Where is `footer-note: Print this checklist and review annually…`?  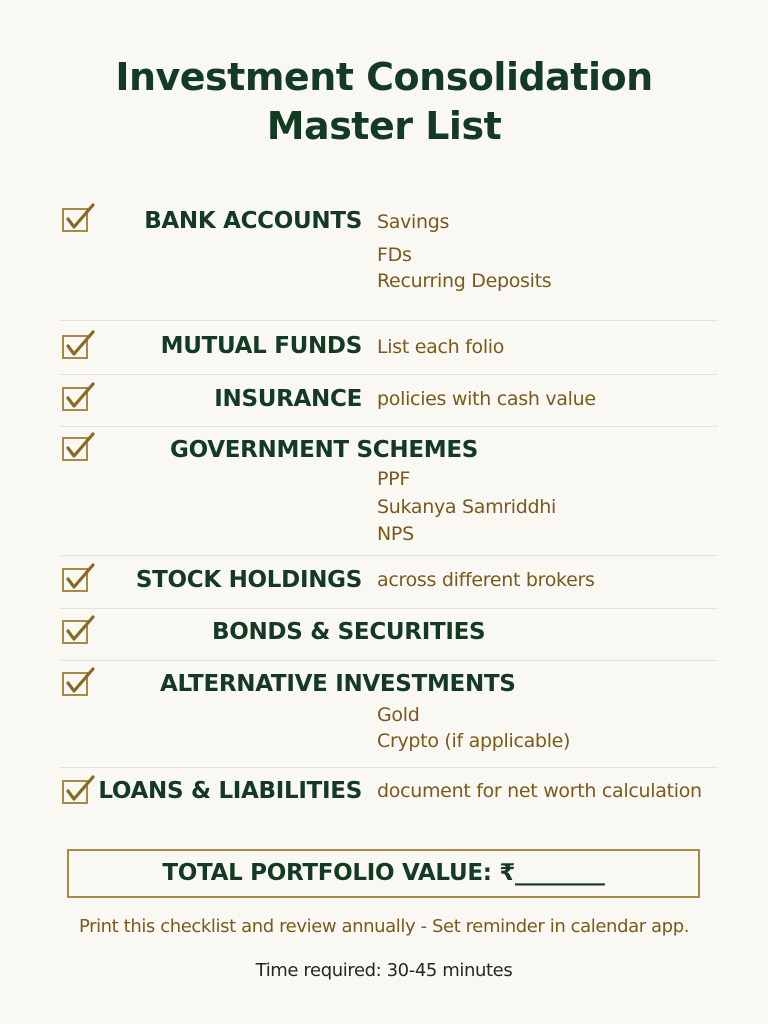 footer-note: Print this checklist and review annually… is located at coordinates (384, 926).